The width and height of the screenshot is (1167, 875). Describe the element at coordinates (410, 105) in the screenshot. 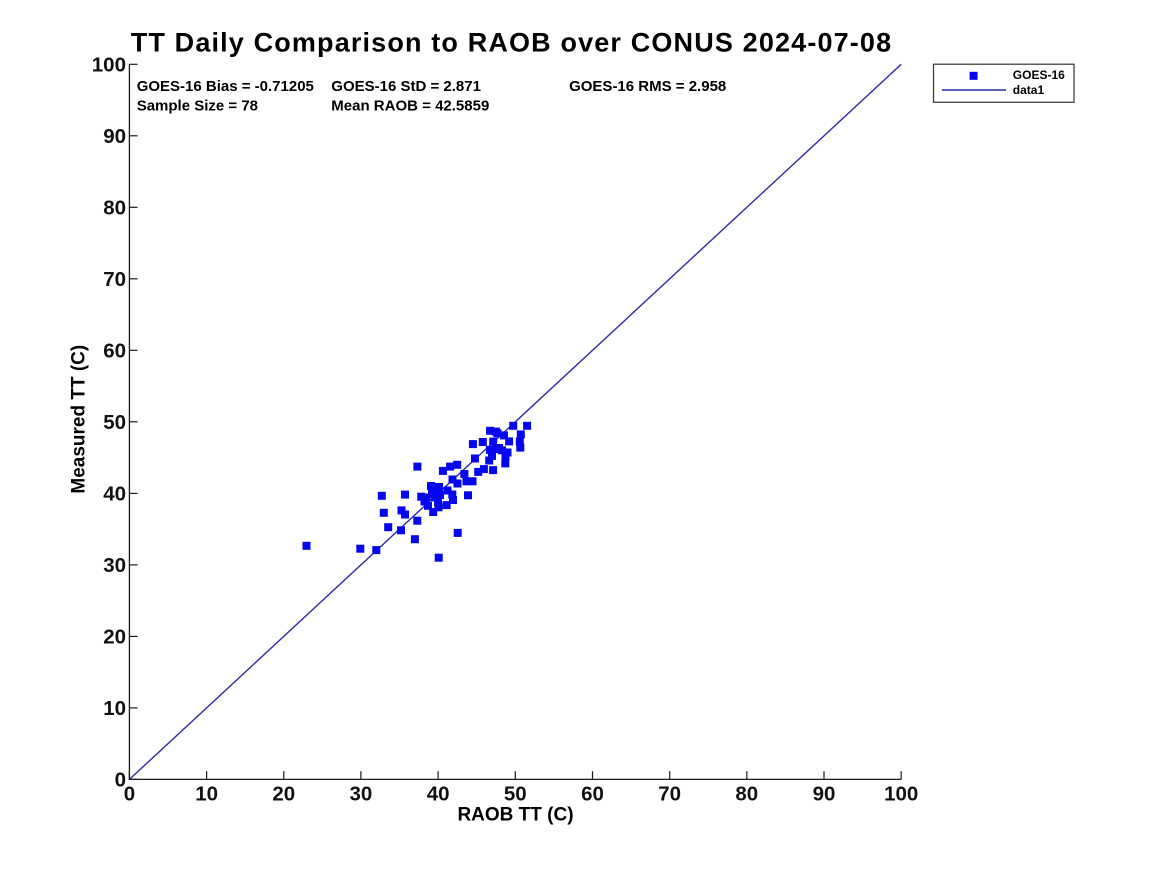

I see `svg-text: Mean RAOB = 42.5859` at that location.